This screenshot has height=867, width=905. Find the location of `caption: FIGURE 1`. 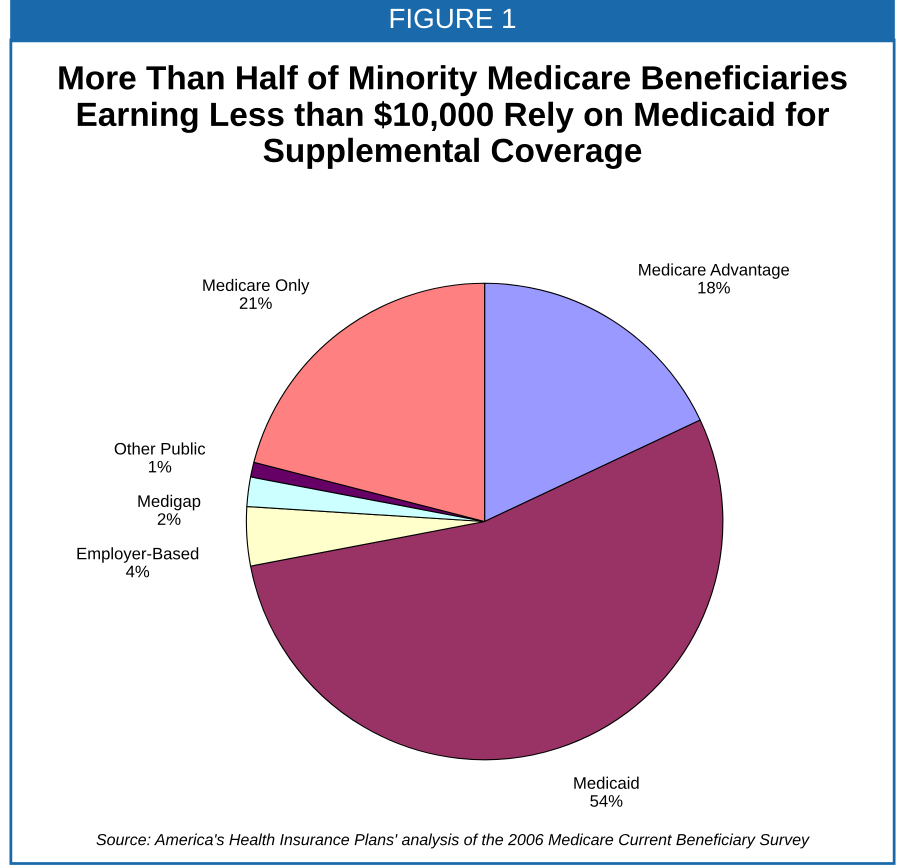

caption: FIGURE 1 is located at coordinates (453, 18).